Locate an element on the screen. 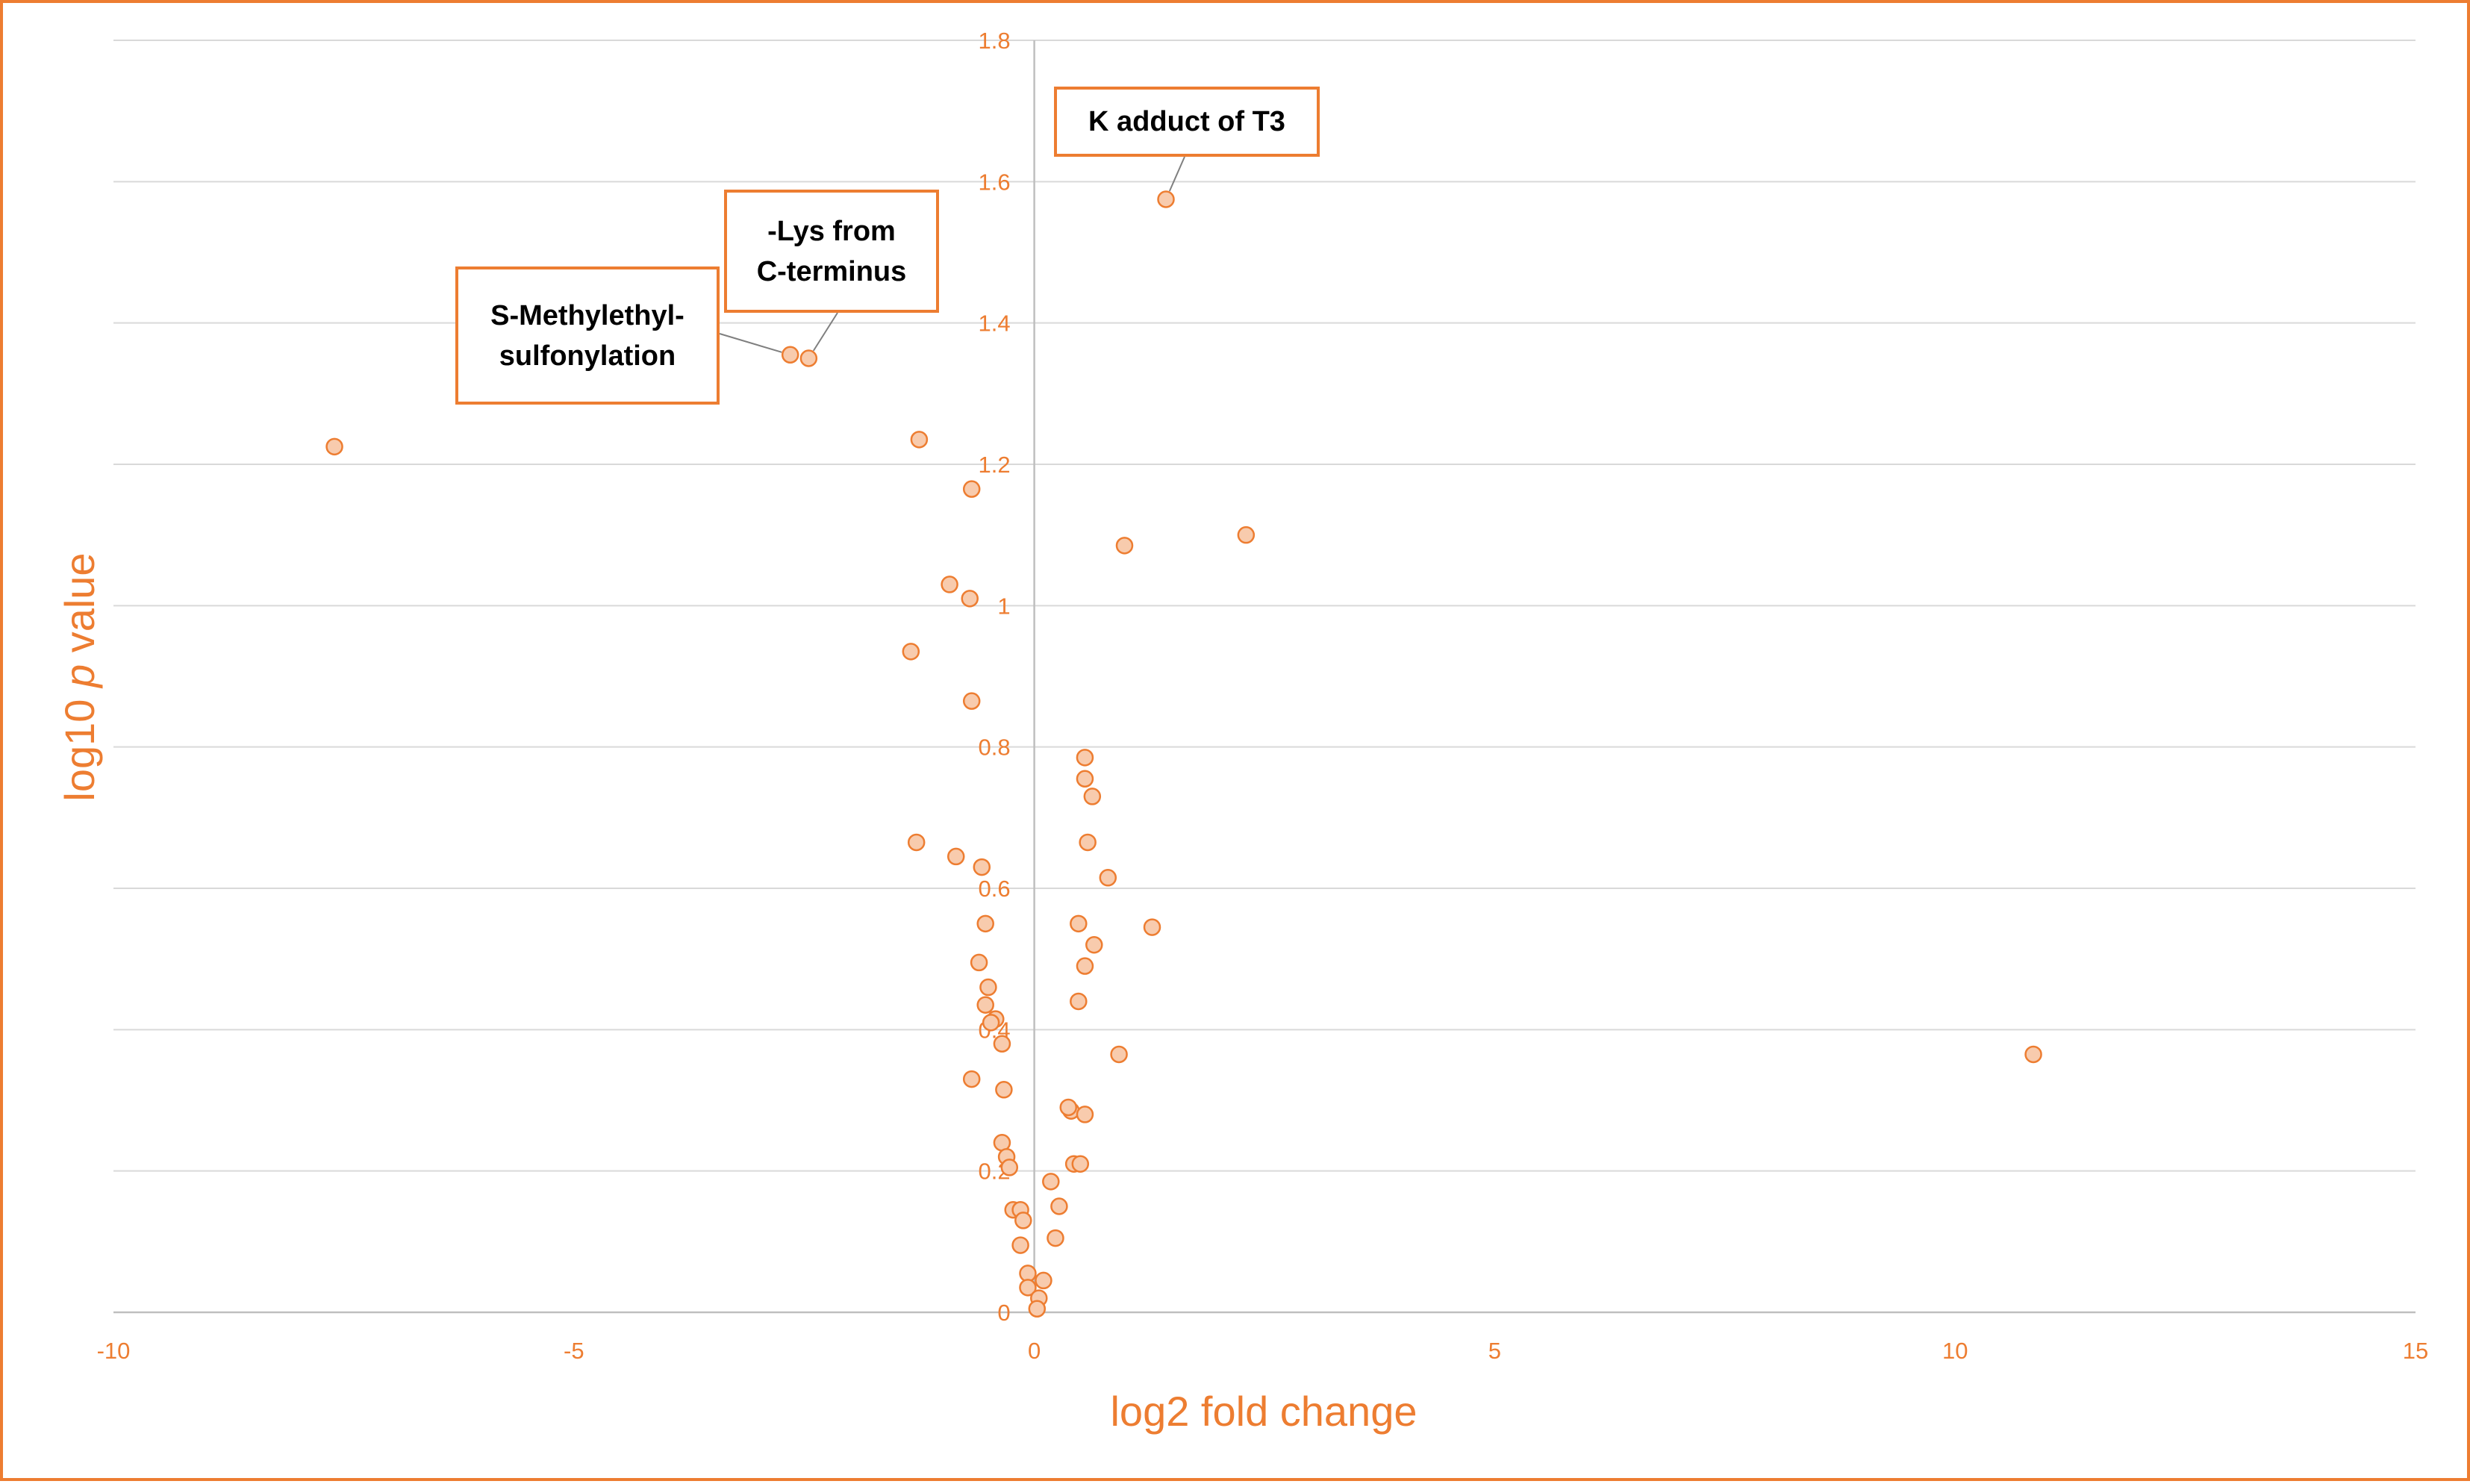 The width and height of the screenshot is (2470, 1484). y-tick-label: 1.4 is located at coordinates (994, 324).